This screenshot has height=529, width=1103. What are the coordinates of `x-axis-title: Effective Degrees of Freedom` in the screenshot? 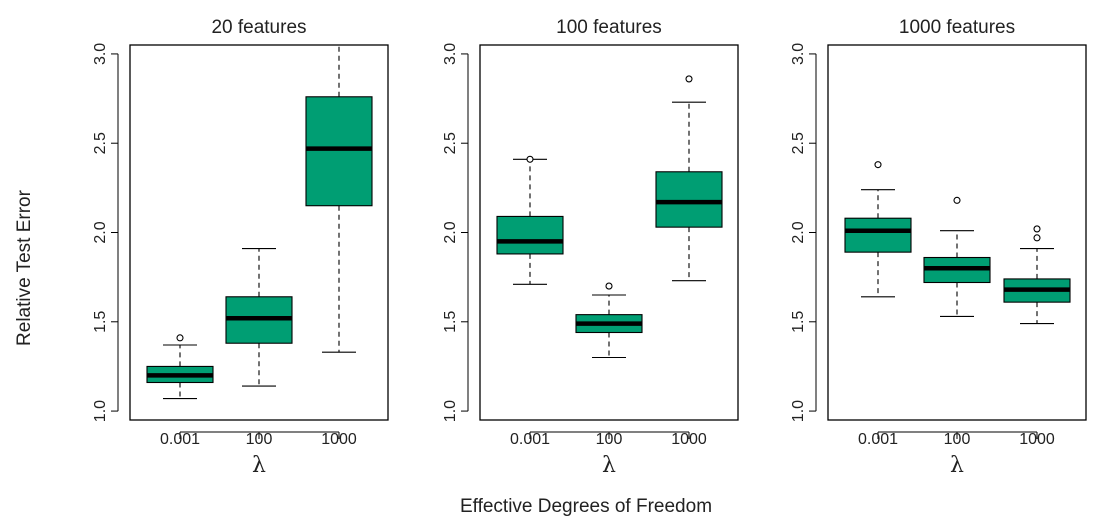 It's located at (586, 506).